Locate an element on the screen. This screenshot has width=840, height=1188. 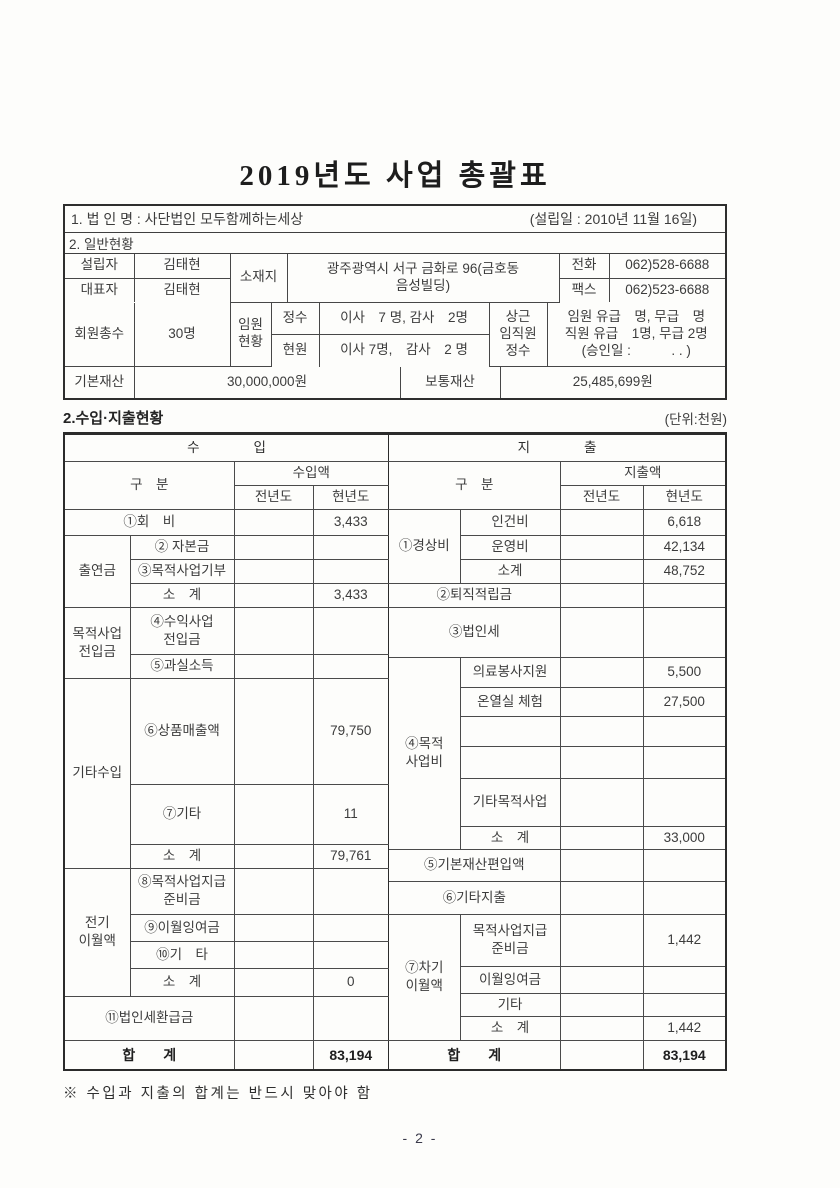
address-label: 소재지 is located at coordinates (258, 278).